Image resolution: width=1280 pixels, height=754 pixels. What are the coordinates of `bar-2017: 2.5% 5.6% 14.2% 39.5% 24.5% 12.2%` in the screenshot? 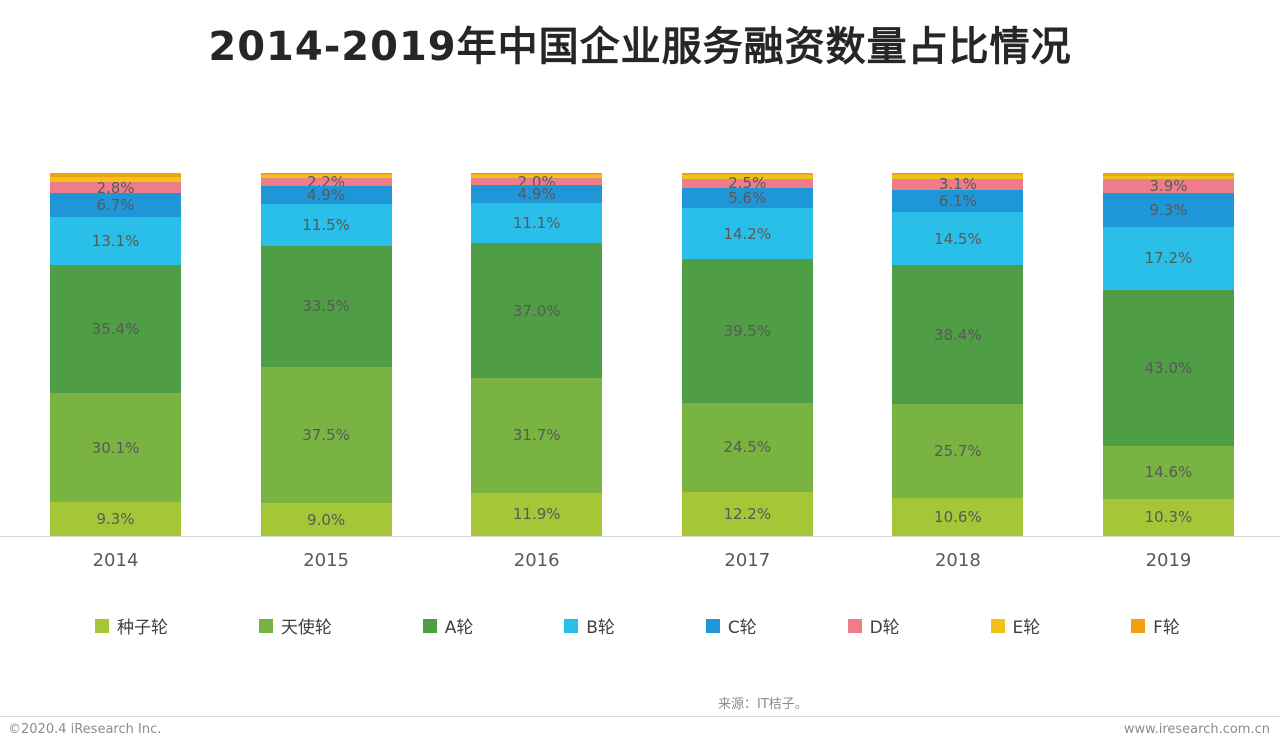 It's located at (747, 354).